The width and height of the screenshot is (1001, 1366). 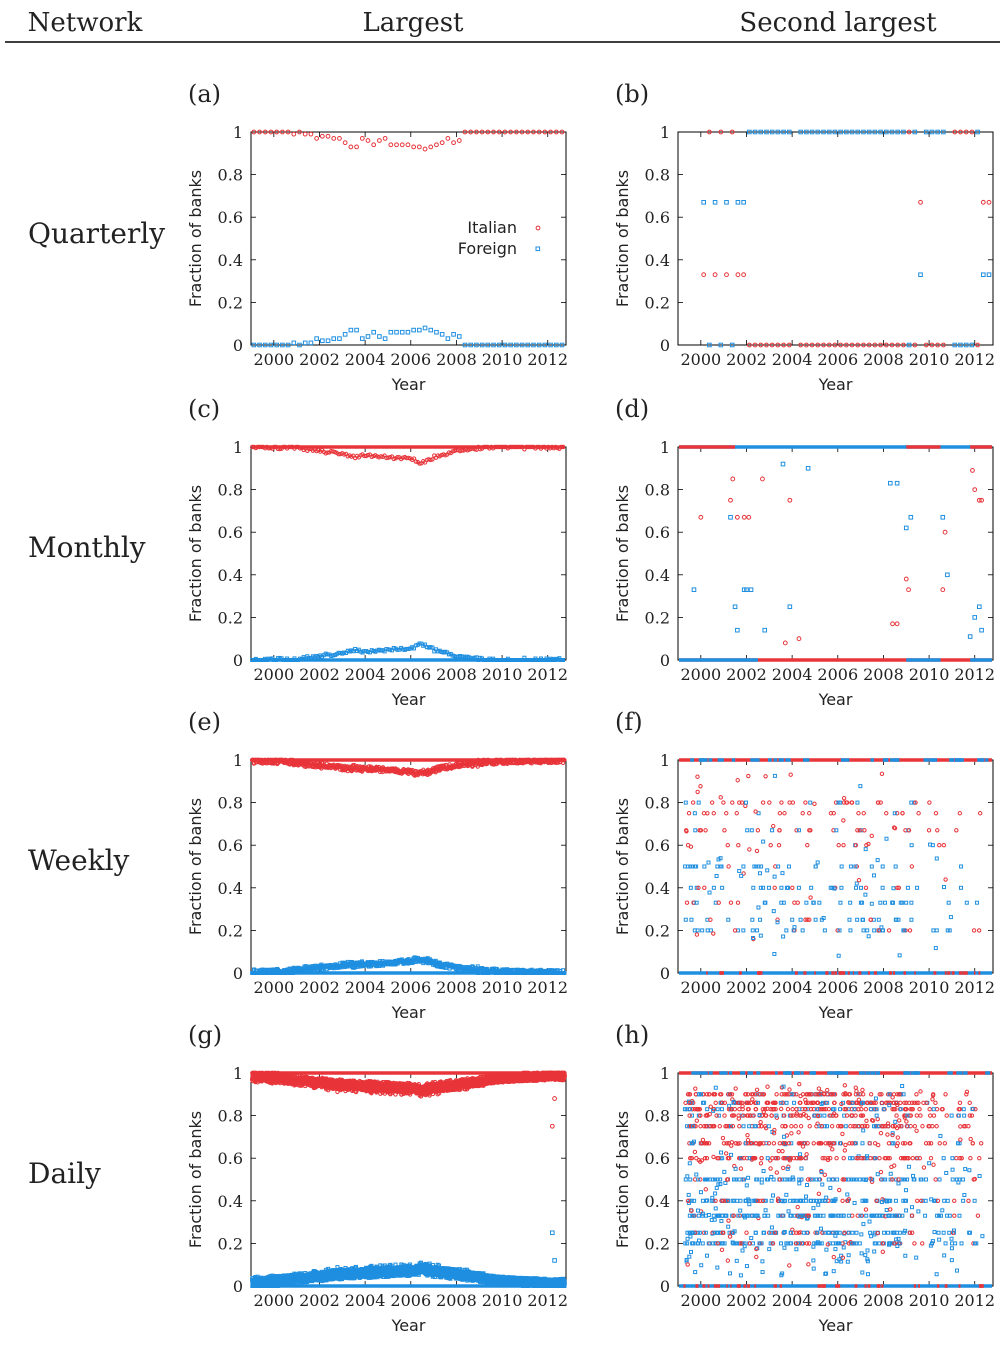 What do you see at coordinates (204, 409) in the screenshot?
I see `panel-letter: (c)` at bounding box center [204, 409].